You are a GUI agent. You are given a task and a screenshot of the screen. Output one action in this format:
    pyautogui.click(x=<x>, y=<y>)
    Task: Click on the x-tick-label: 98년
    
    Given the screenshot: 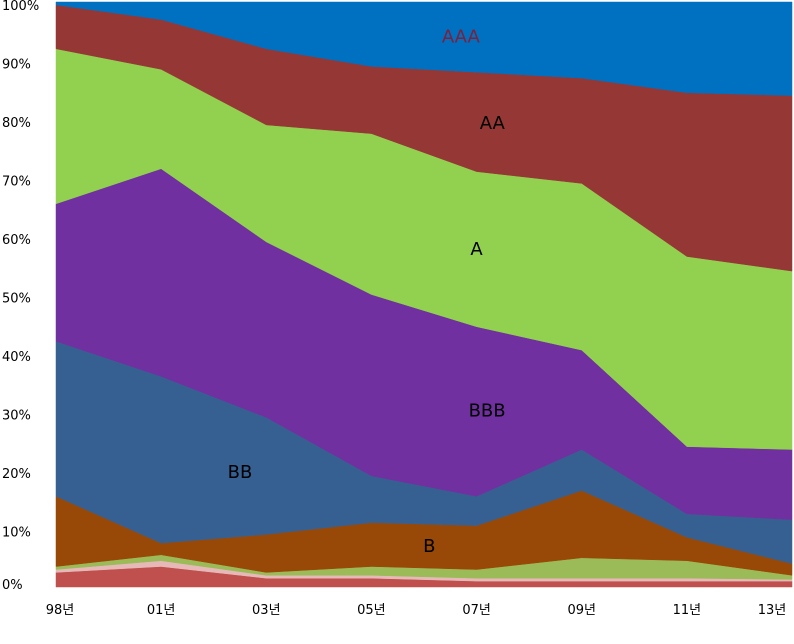 What is the action you would take?
    pyautogui.click(x=60, y=610)
    